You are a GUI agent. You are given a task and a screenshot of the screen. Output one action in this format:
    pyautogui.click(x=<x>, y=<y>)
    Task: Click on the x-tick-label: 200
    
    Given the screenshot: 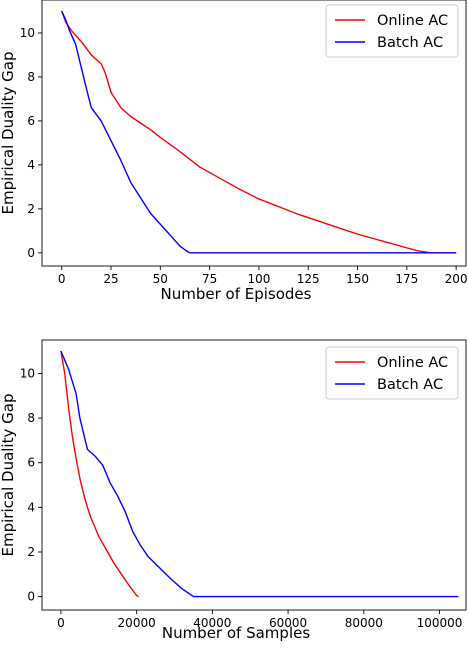 What is the action you would take?
    pyautogui.click(x=456, y=279)
    